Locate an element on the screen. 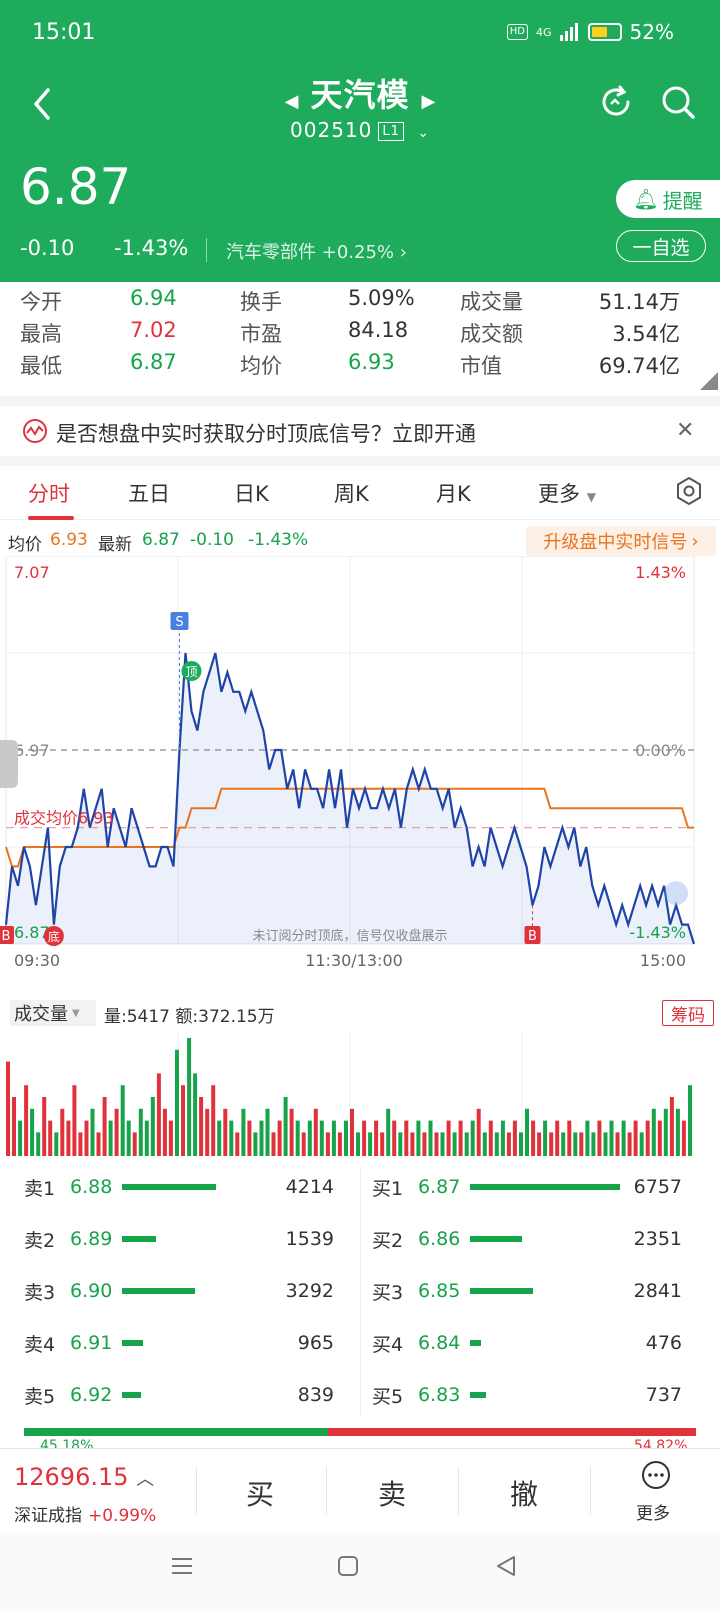 The height and width of the screenshot is (1612, 720). ask-row: 卖2 6.89 1539 is located at coordinates (179, 1239).